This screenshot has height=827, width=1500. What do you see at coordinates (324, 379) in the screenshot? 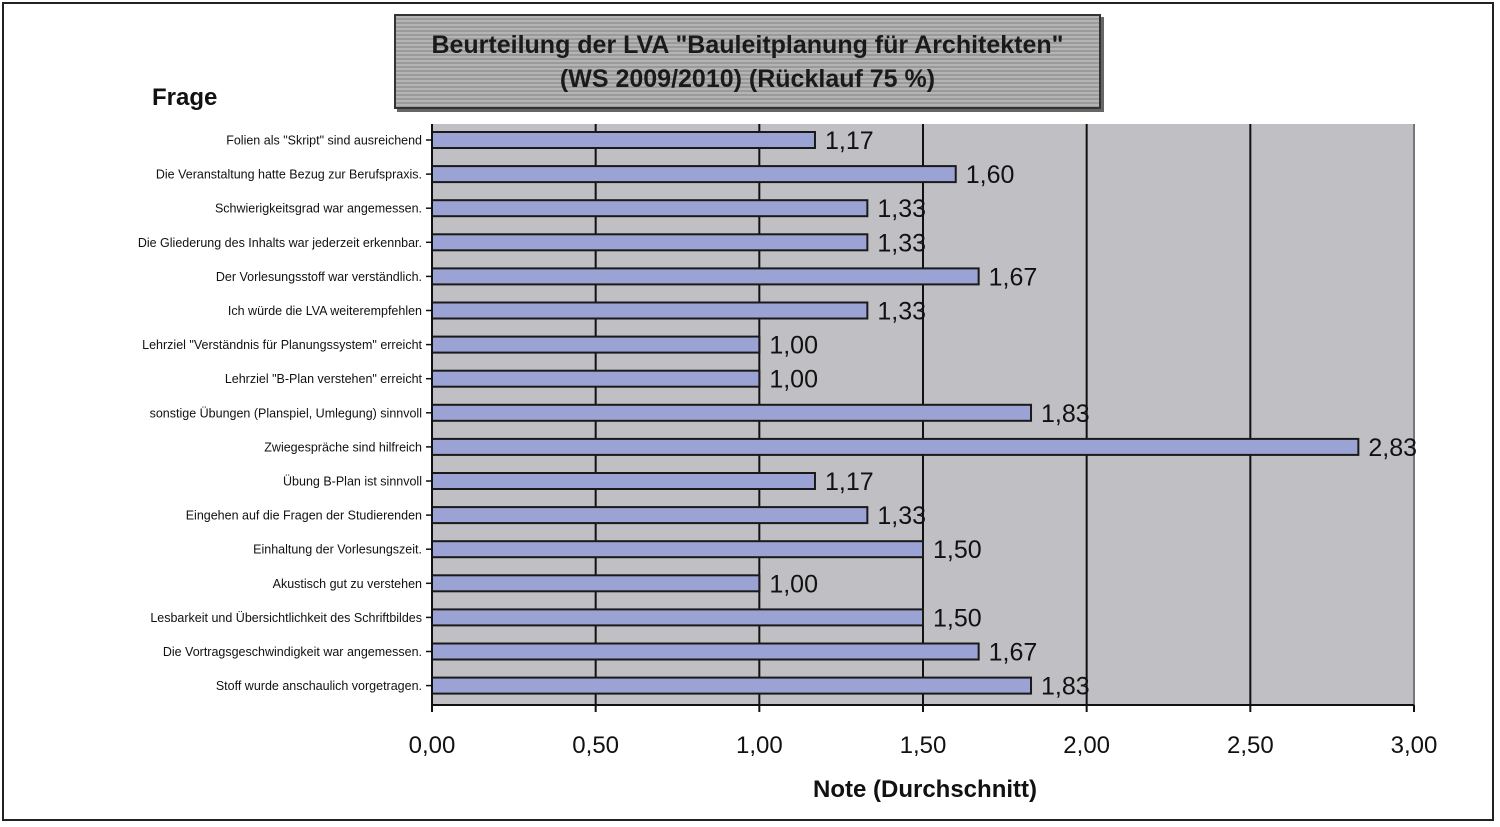
I see `category-label: Lehrziel "B-Plan verstehen" erreicht` at bounding box center [324, 379].